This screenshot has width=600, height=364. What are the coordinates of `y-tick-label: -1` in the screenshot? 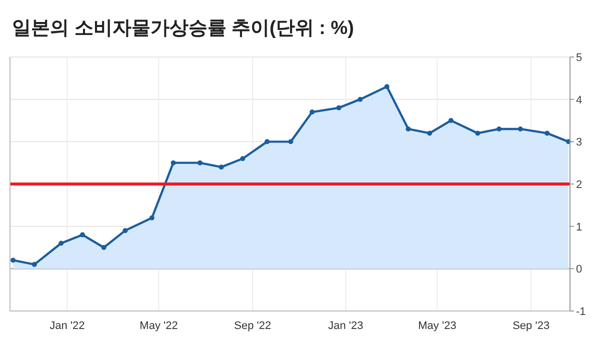 It's located at (581, 312).